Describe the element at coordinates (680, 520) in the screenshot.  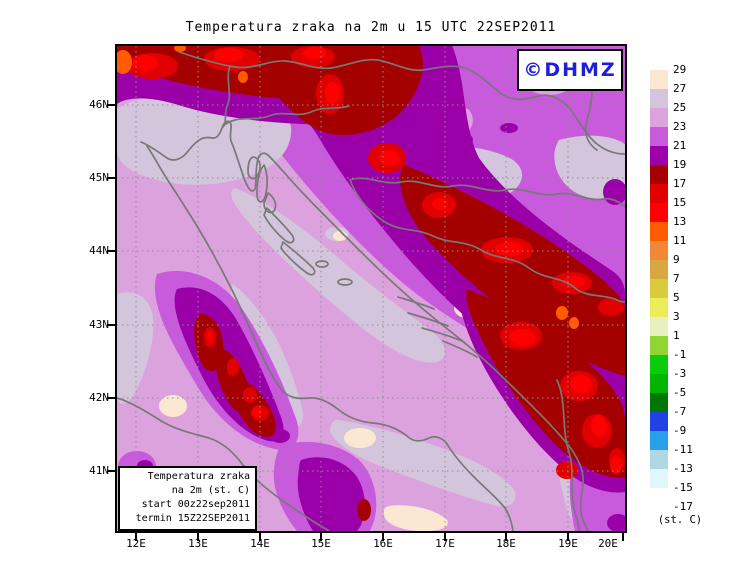
I see `legend-unit-label: (st. C)` at that location.